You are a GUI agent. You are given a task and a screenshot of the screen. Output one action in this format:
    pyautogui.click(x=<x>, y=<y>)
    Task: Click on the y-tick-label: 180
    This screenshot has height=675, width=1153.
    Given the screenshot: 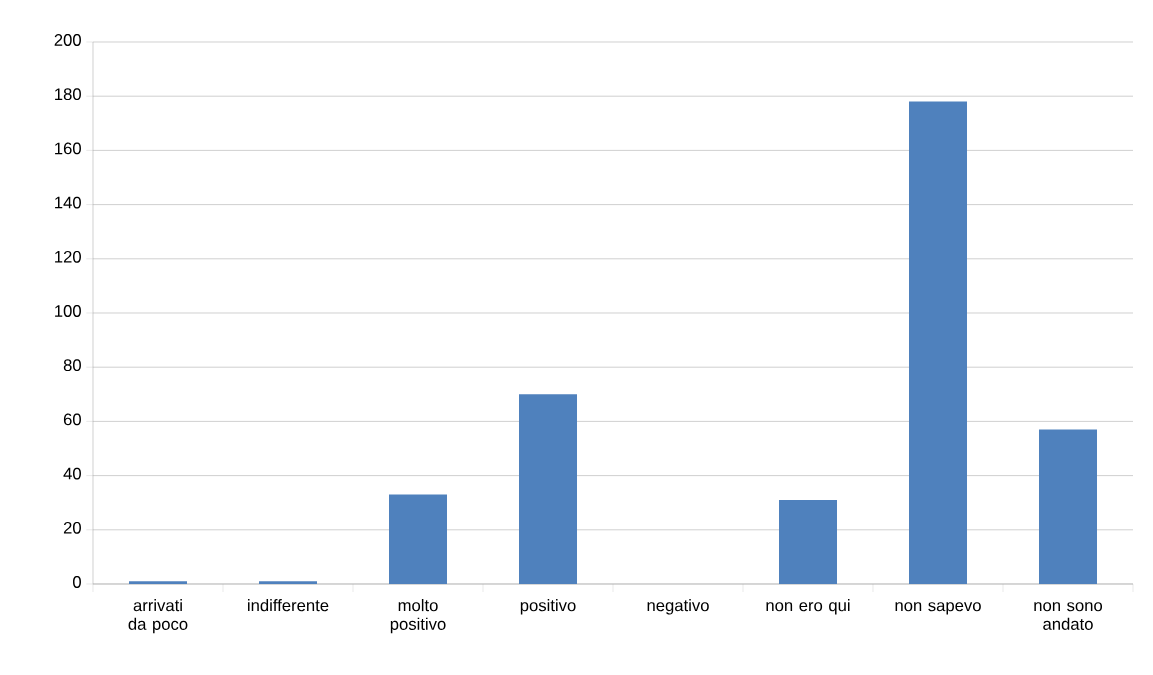 What is the action you would take?
    pyautogui.click(x=68, y=94)
    